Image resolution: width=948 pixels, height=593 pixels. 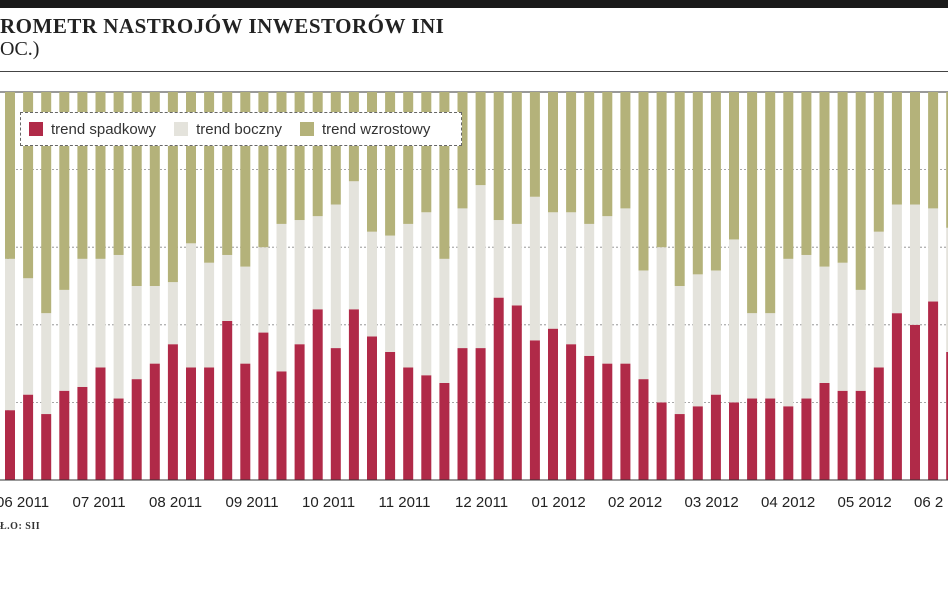 What do you see at coordinates (328, 502) in the screenshot?
I see `x-tick-label: 10 2011` at bounding box center [328, 502].